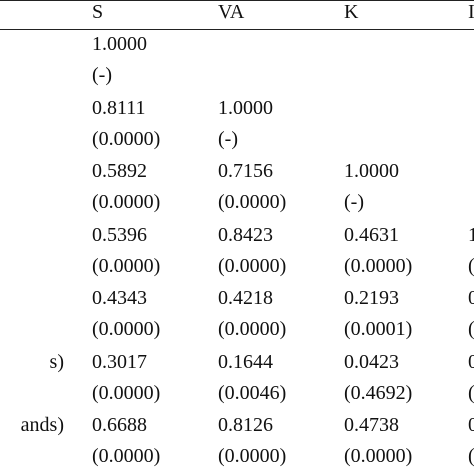 This screenshot has width=474, height=474. I want to click on column-header: K, so click(351, 12).